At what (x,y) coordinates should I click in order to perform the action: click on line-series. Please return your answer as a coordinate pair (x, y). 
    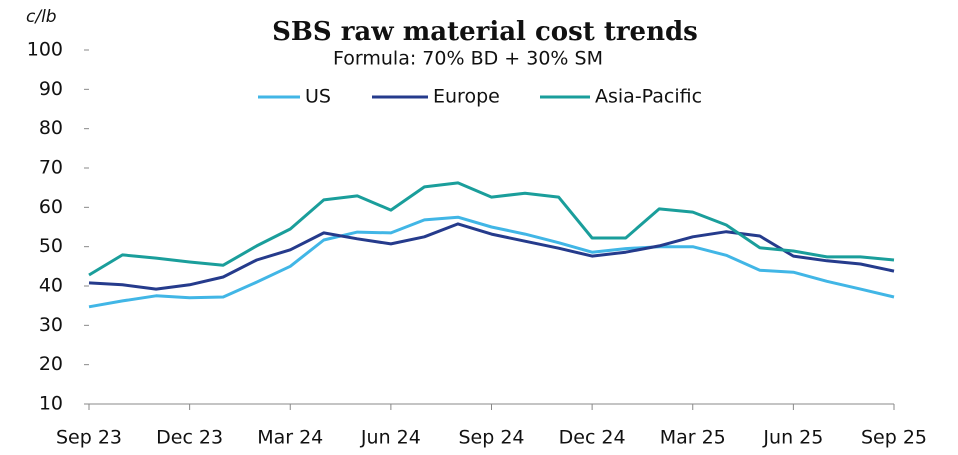
    Looking at the image, I should click on (491, 256).